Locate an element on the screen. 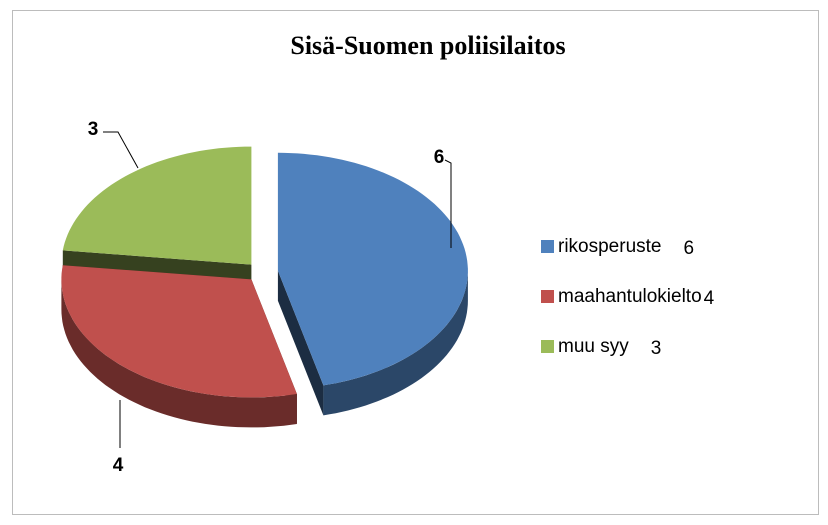 The height and width of the screenshot is (525, 828). legend-label: muu syy is located at coordinates (593, 346).